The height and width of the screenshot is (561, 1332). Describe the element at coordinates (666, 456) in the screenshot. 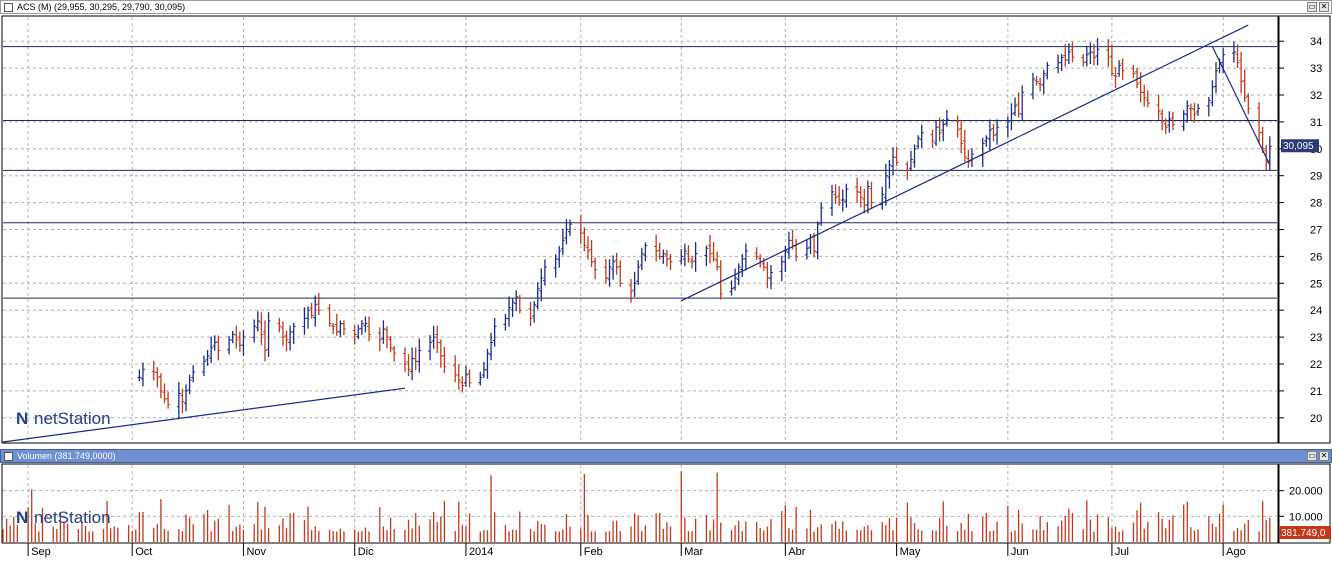

I see `volume-panel-titlebar: Volumen (381.749,0000) ▭ ✕` at that location.